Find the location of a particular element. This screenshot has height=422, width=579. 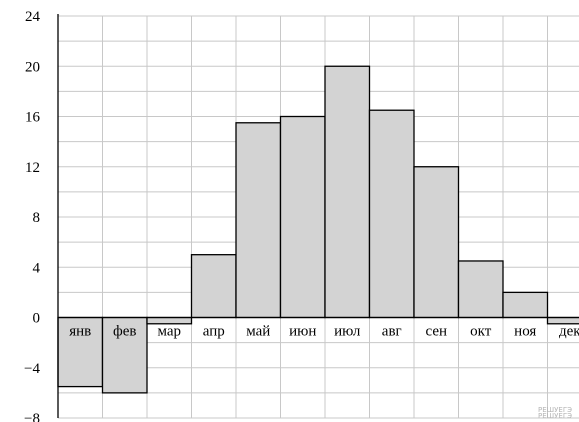

watermark-line-1: РЕШУЕГЭ is located at coordinates (555, 410).